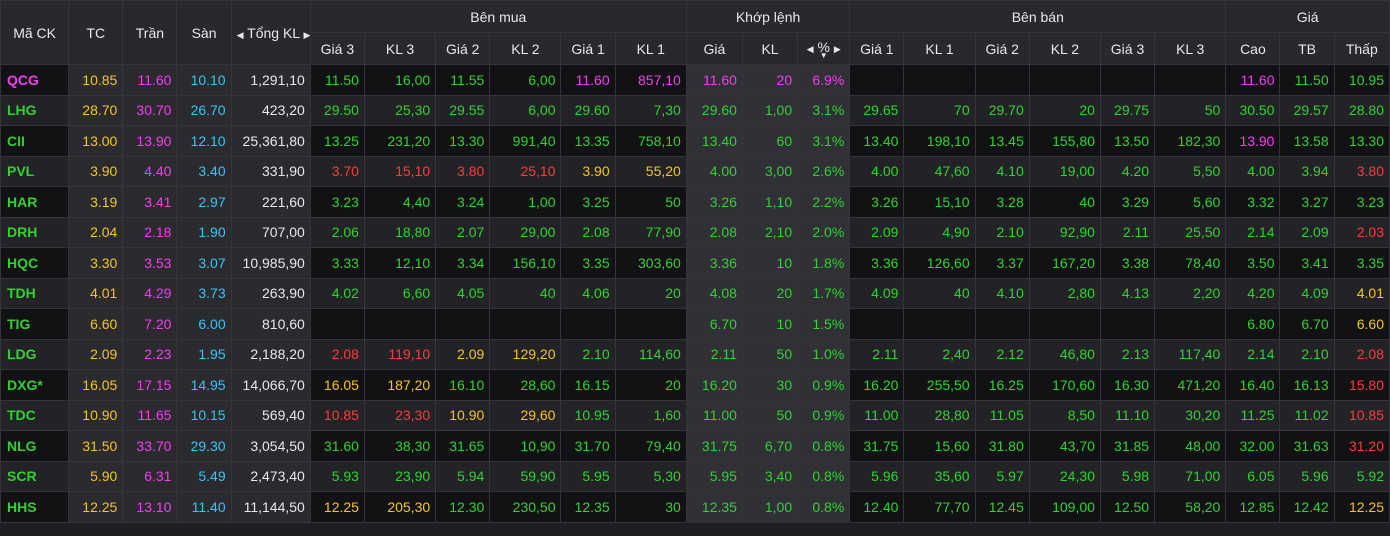  What do you see at coordinates (588, 385) in the screenshot?
I see `cell-buy-price-1: 16.15` at bounding box center [588, 385].